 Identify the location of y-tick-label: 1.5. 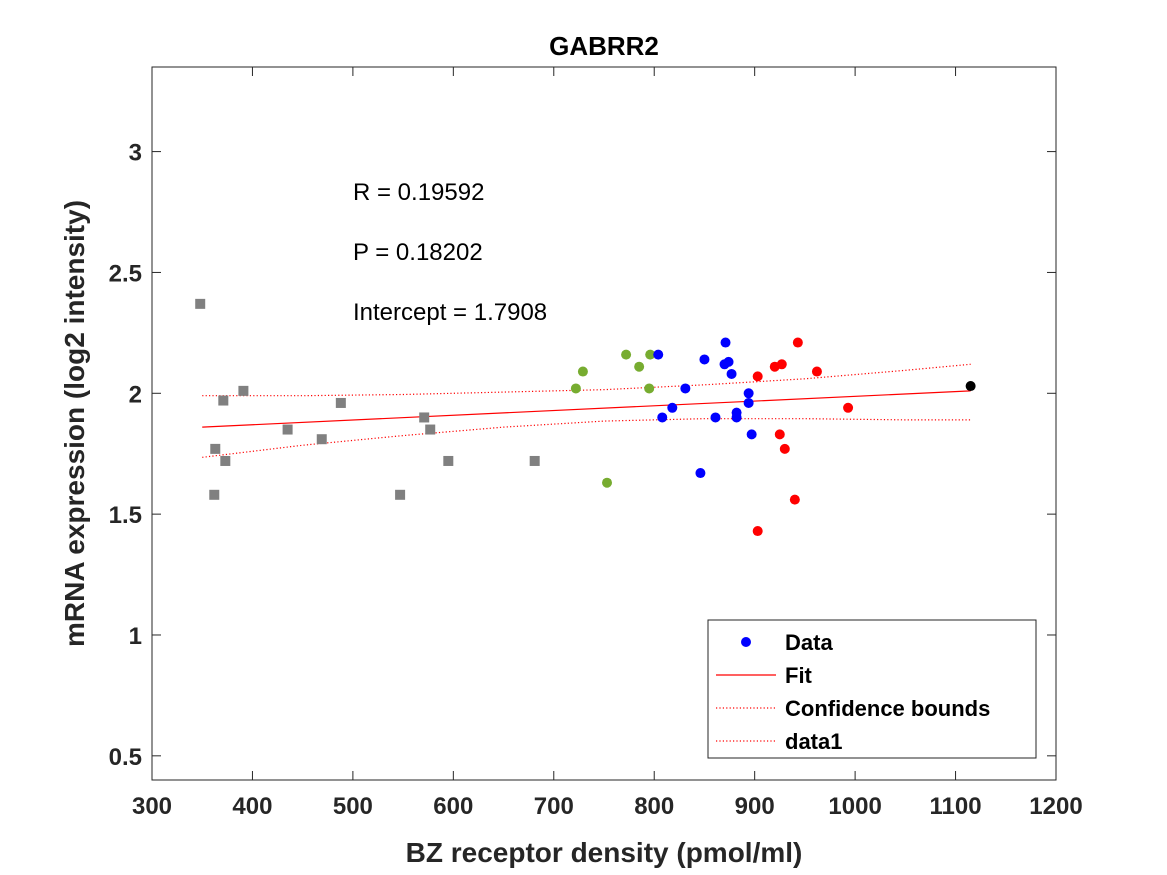
(125, 515).